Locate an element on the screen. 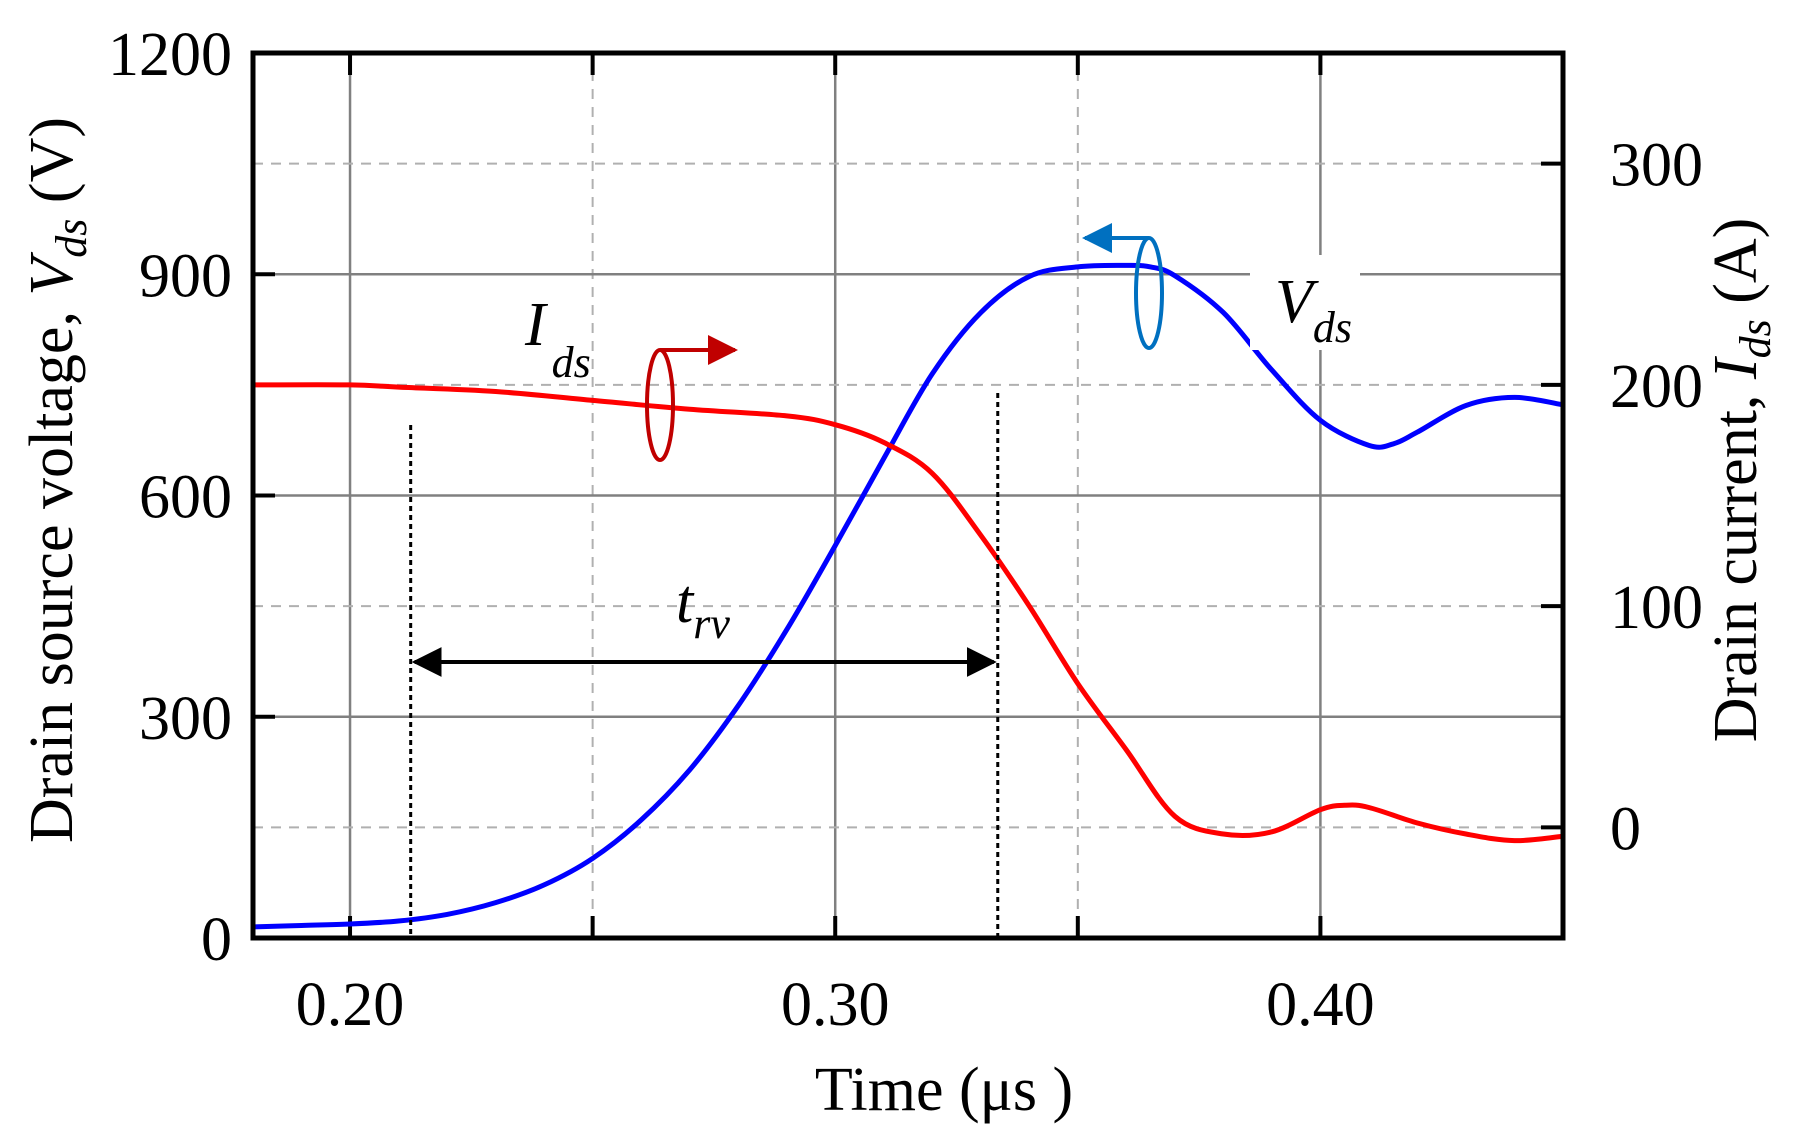  x-tick-label: 0.20 is located at coordinates (350, 1005).